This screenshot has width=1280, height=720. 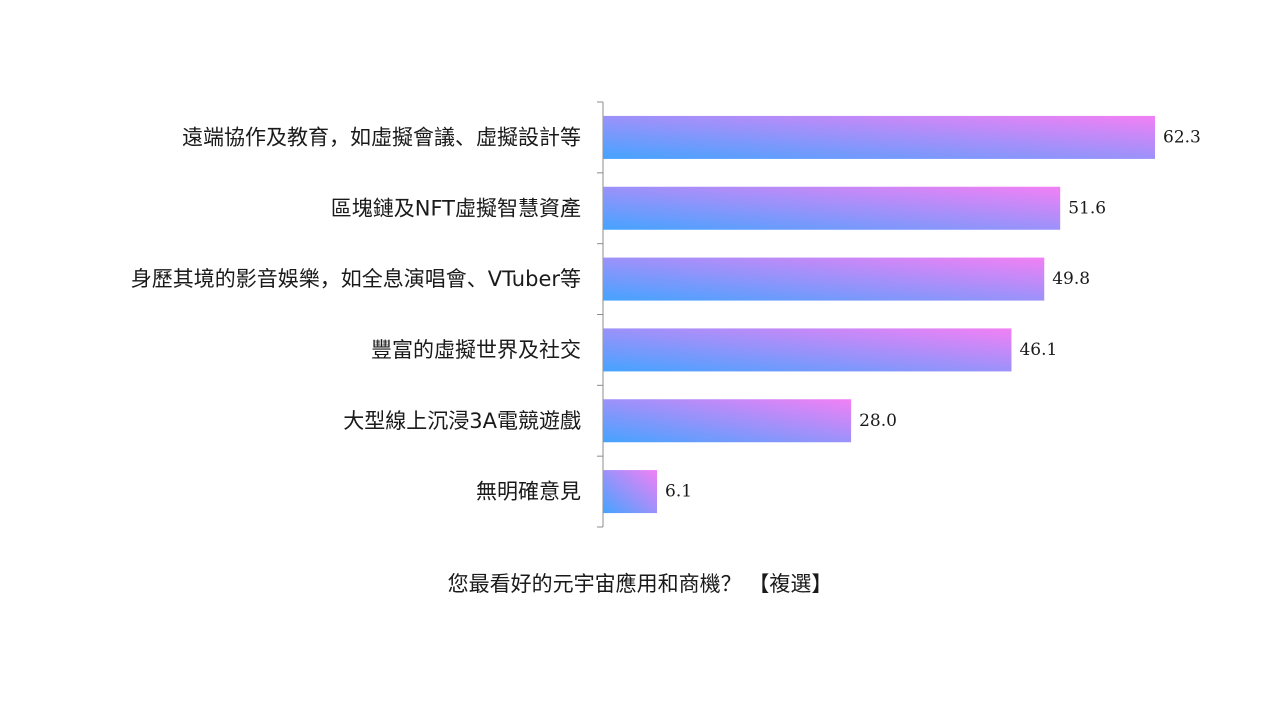 I want to click on category-label: 遠端協作及教育，如虛擬會議、虛擬設計等, so click(x=381, y=137).